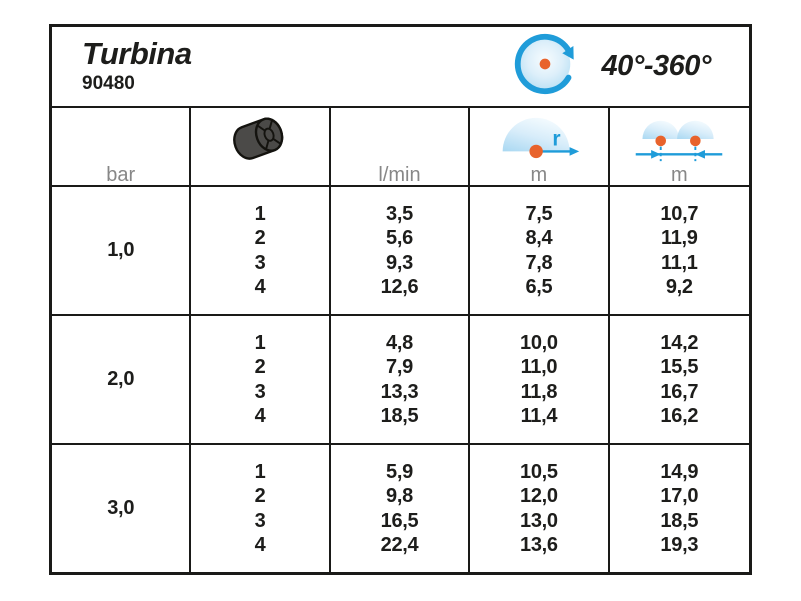  What do you see at coordinates (122, 250) in the screenshot?
I see `pressure-value: 1,0` at bounding box center [122, 250].